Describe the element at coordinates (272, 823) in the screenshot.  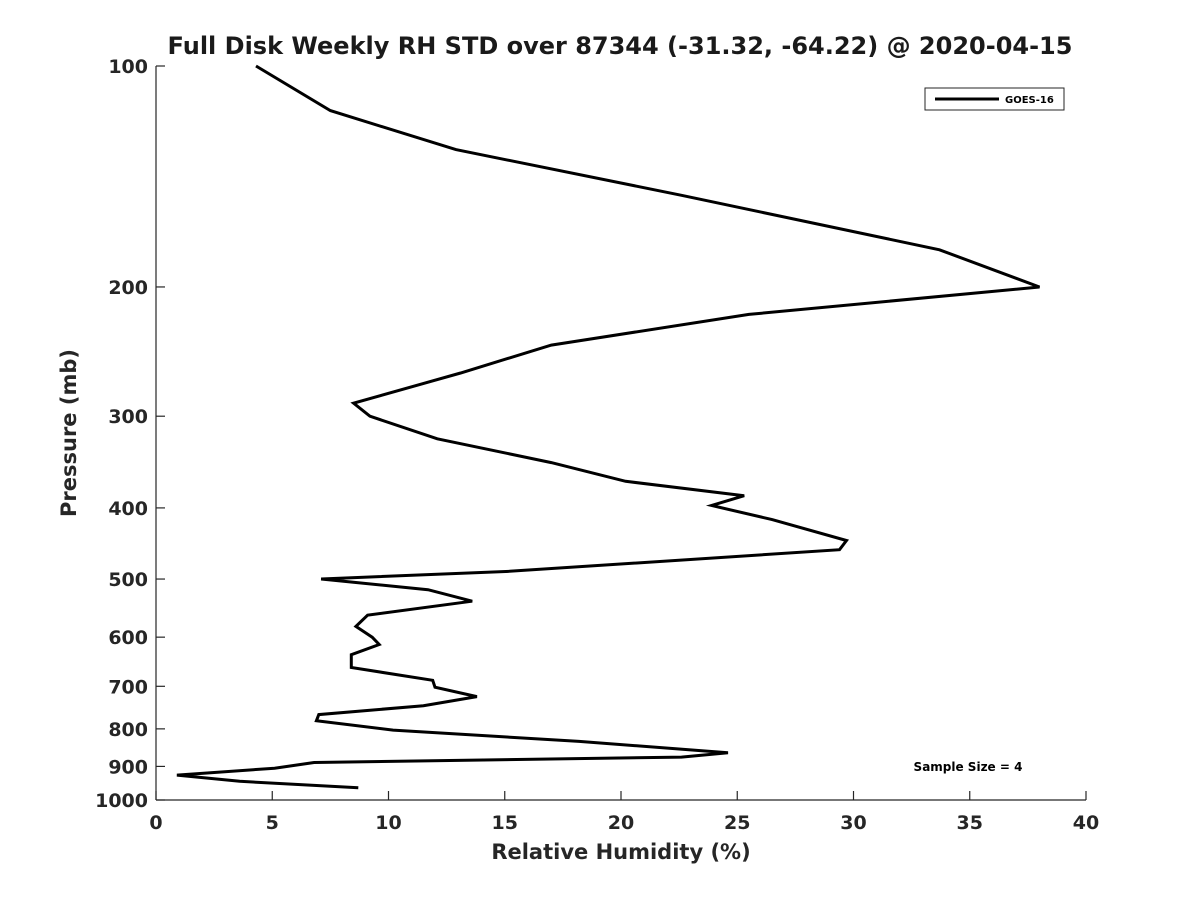
I see `x-tick-label: 5` at that location.